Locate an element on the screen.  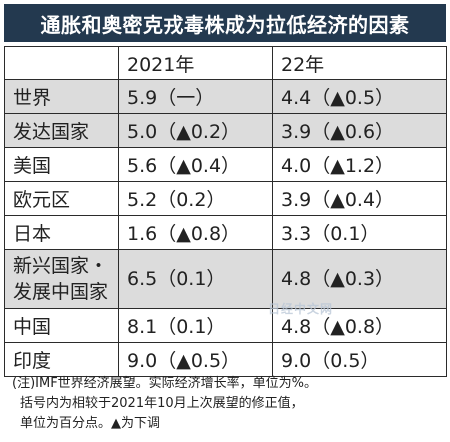
header-row: 2021年 22年 is located at coordinates (225, 63).